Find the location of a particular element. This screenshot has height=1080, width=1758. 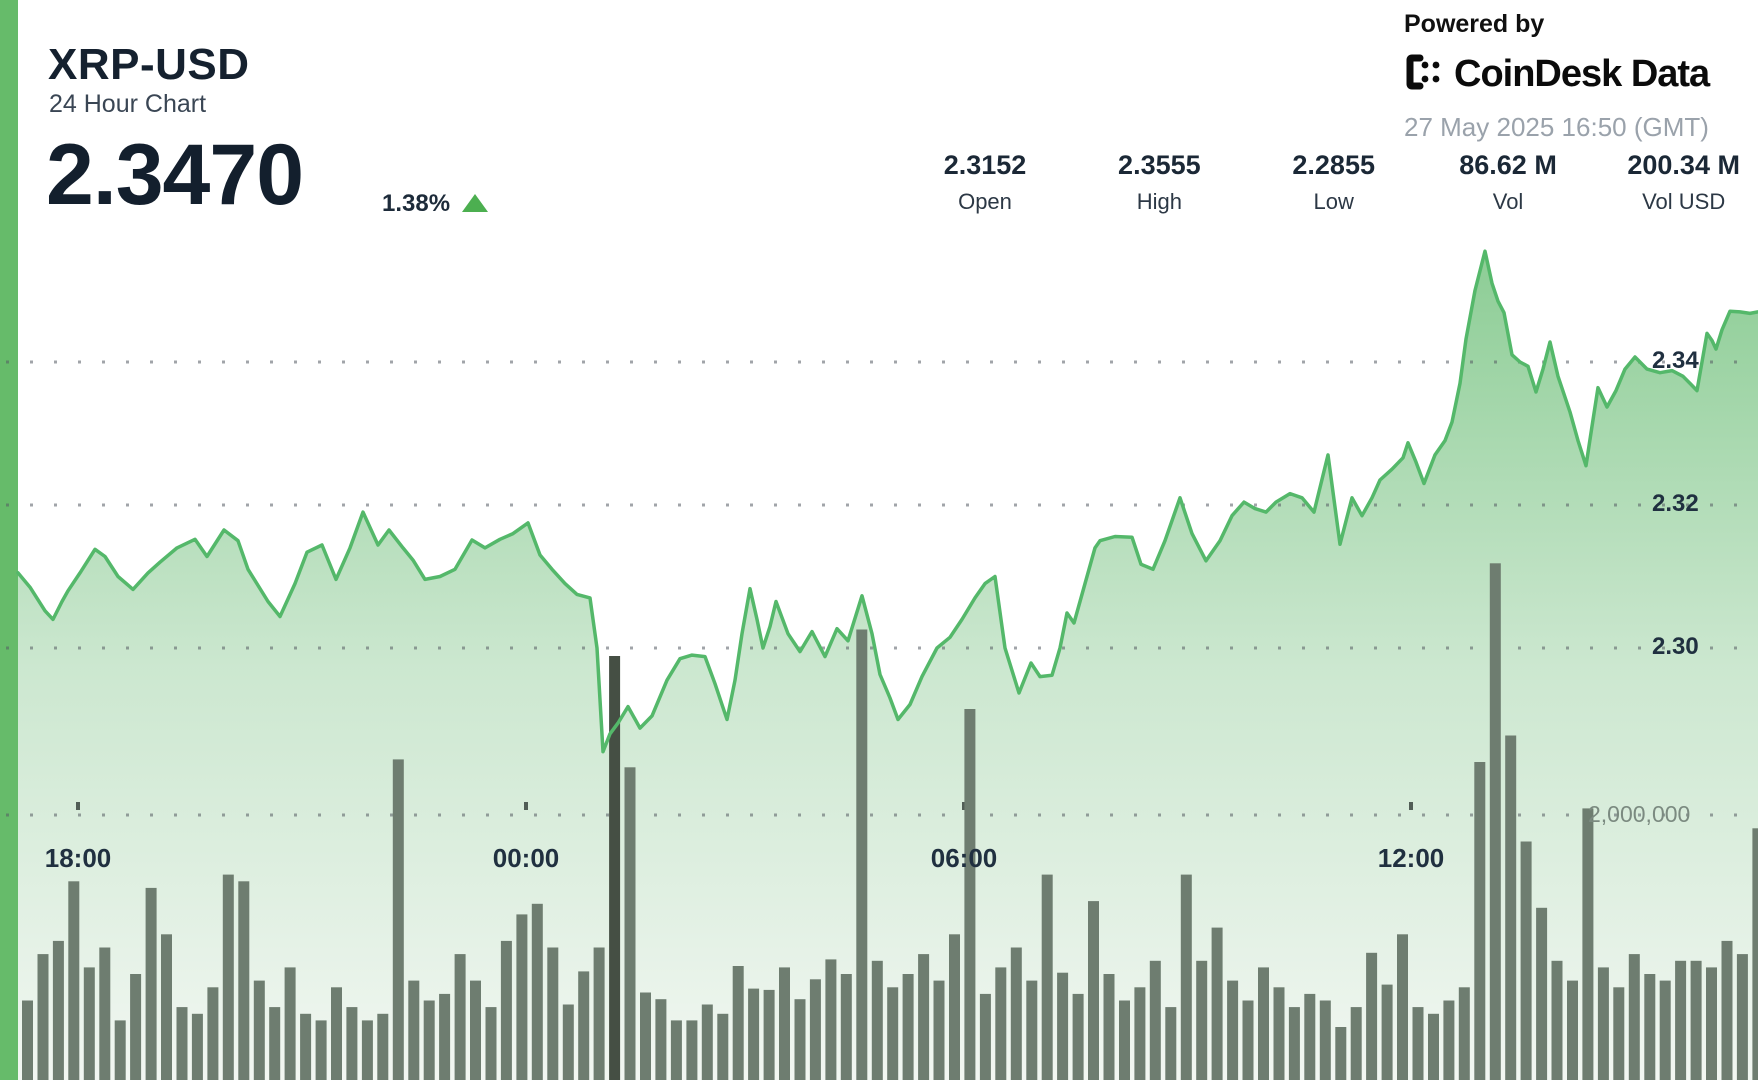

stat-low: 2.2855 Low is located at coordinates (1334, 182).